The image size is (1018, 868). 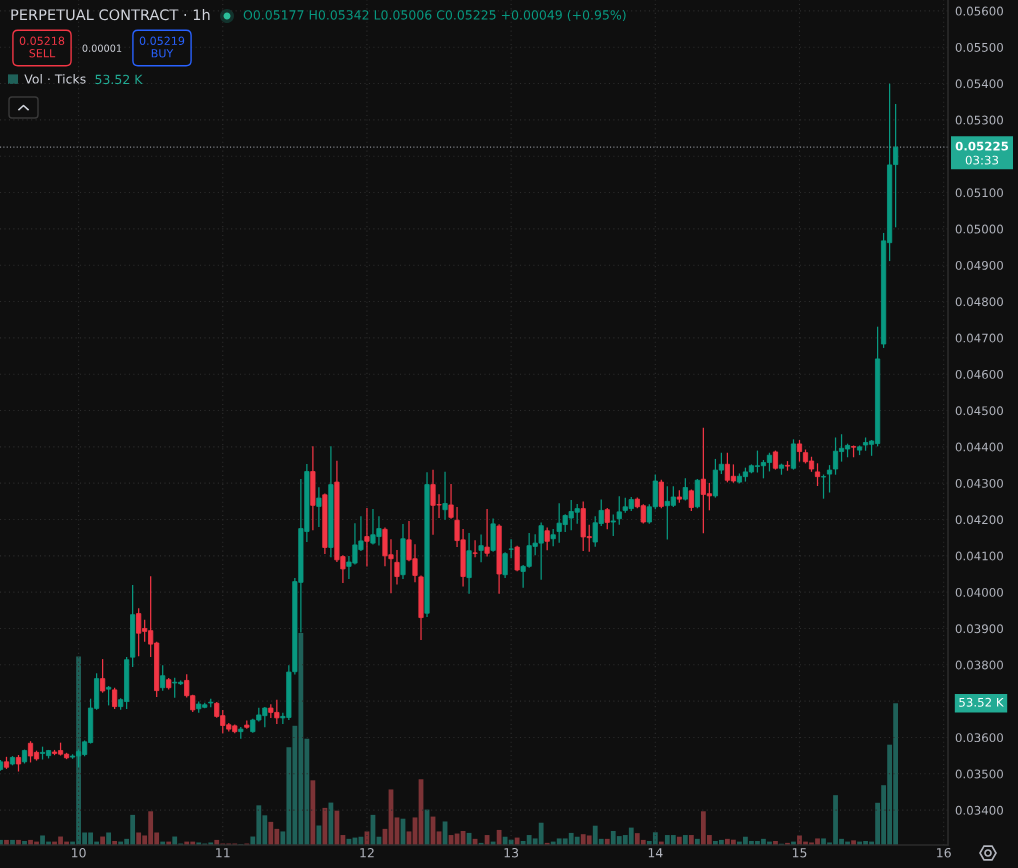 What do you see at coordinates (982, 146) in the screenshot?
I see `ref-line-label: 0.05225` at bounding box center [982, 146].